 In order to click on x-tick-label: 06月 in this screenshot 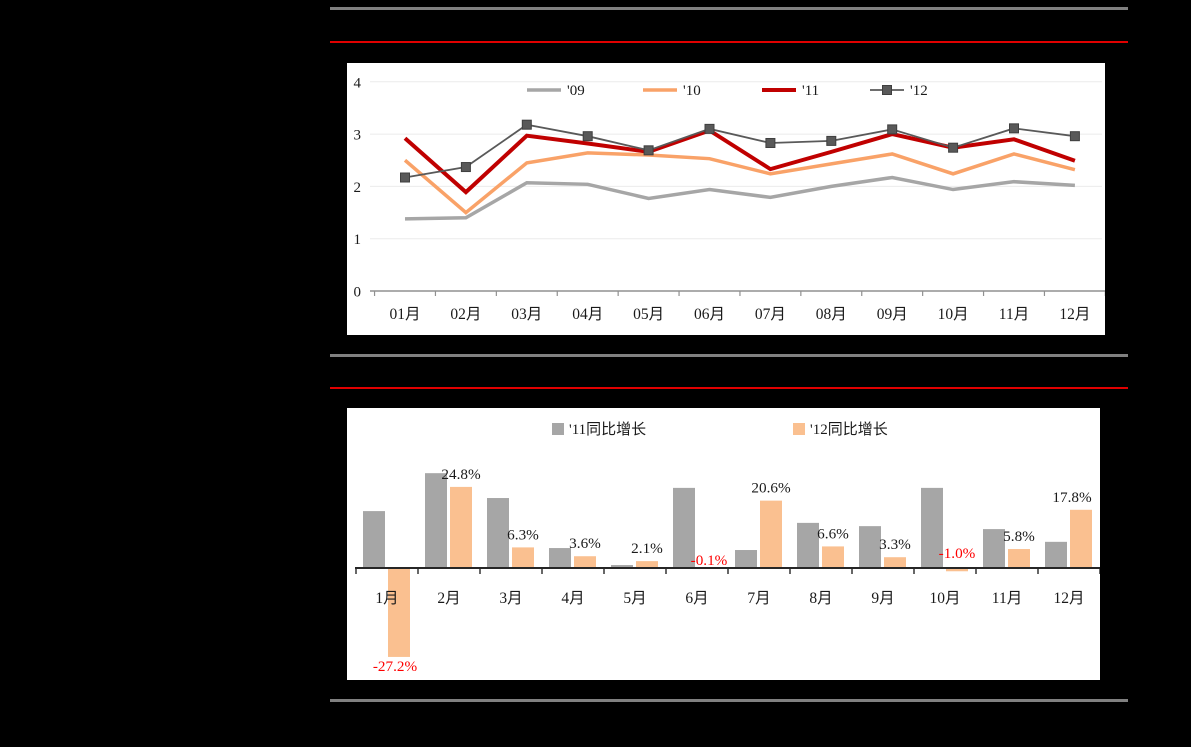, I will do `click(709, 314)`.